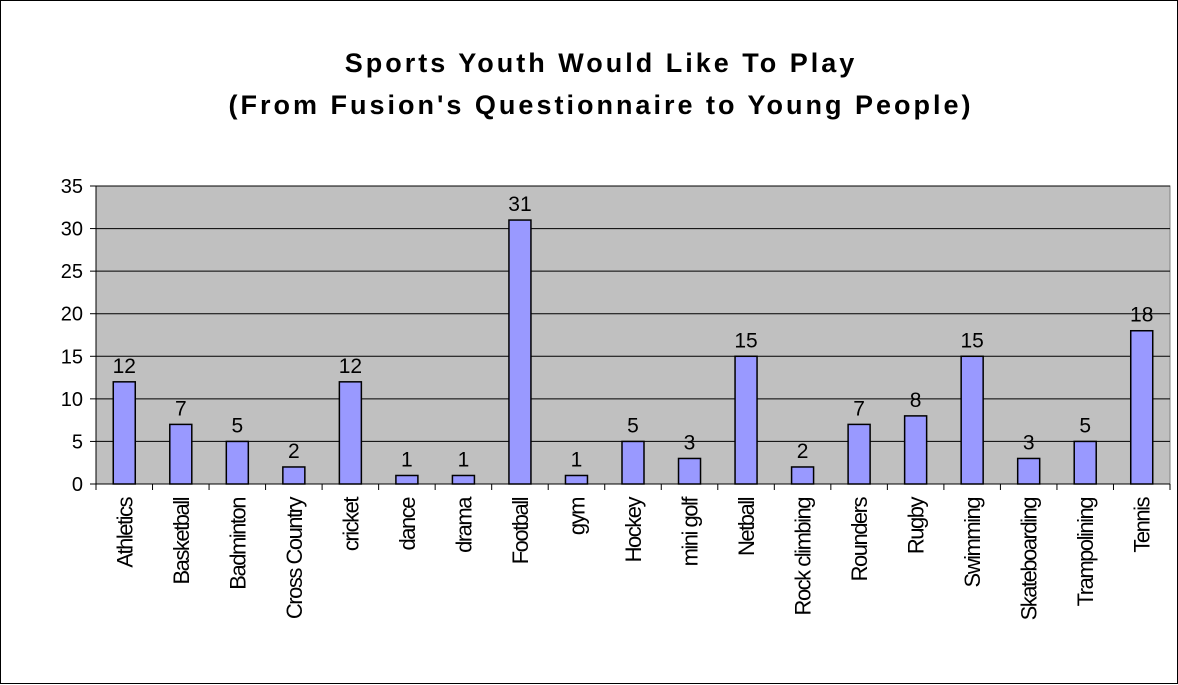 Image resolution: width=1178 pixels, height=685 pixels. Describe the element at coordinates (294, 558) in the screenshot. I see `x-tick-label: Cross Country` at that location.